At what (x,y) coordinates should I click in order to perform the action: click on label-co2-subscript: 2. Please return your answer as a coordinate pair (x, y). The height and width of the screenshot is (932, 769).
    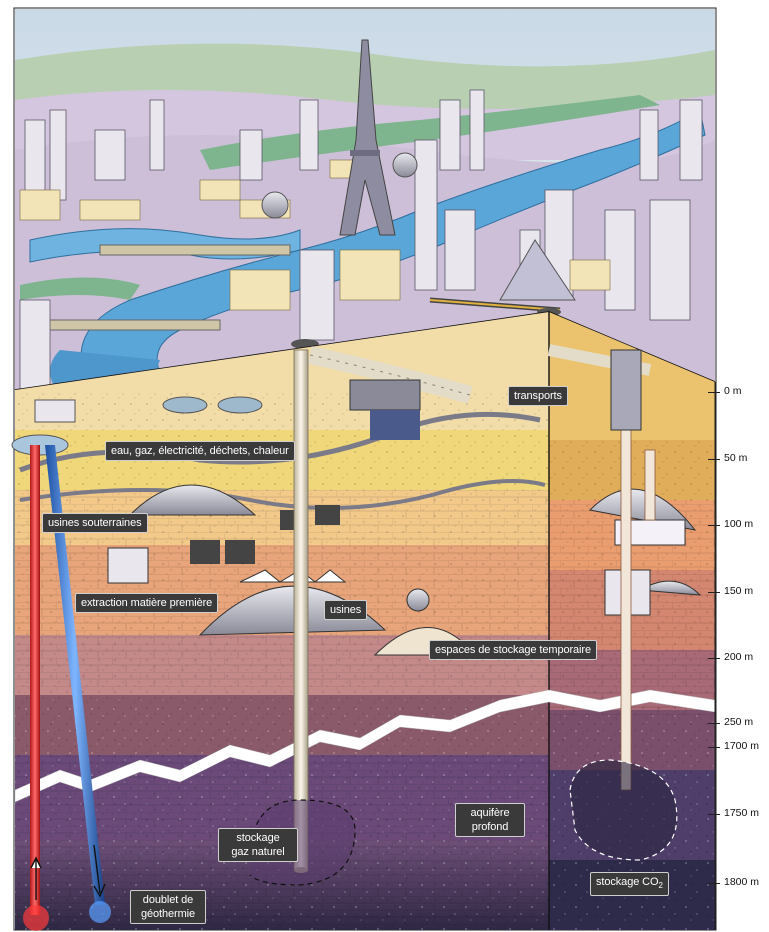
    Looking at the image, I should click on (660, 886).